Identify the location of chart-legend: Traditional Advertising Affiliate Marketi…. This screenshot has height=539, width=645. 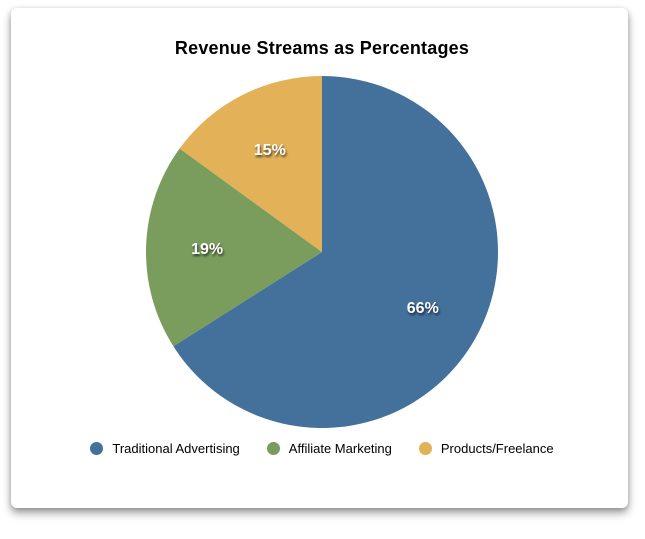
(322, 448).